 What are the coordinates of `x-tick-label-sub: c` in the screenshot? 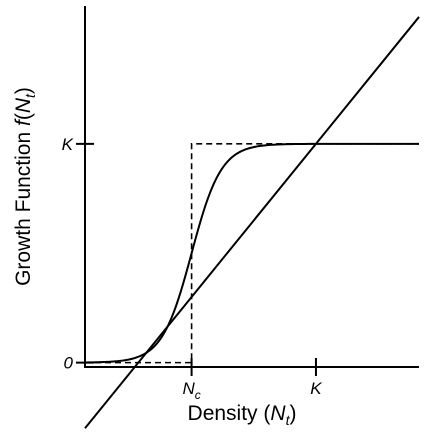 It's located at (198, 395).